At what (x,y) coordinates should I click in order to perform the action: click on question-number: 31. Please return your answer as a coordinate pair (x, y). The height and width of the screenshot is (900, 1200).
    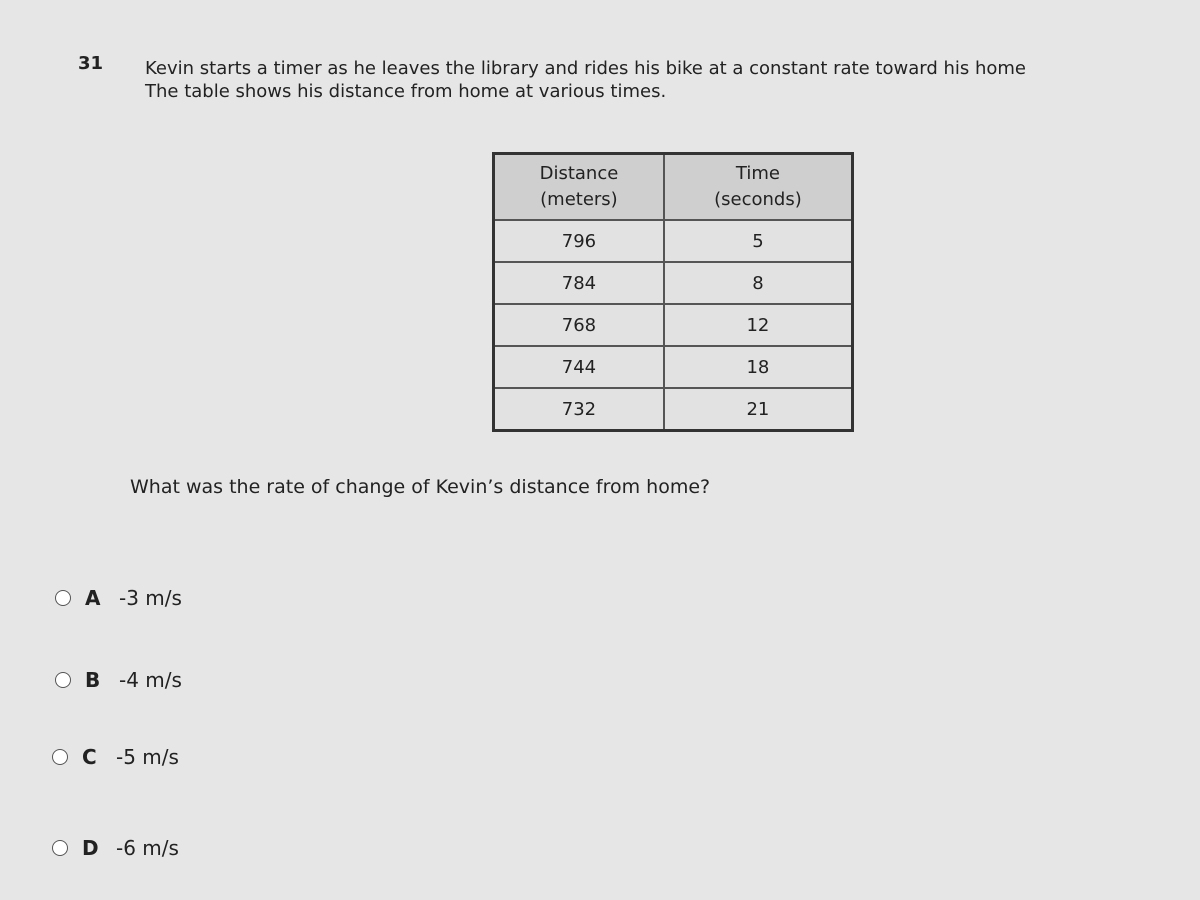
    Looking at the image, I should click on (91, 63).